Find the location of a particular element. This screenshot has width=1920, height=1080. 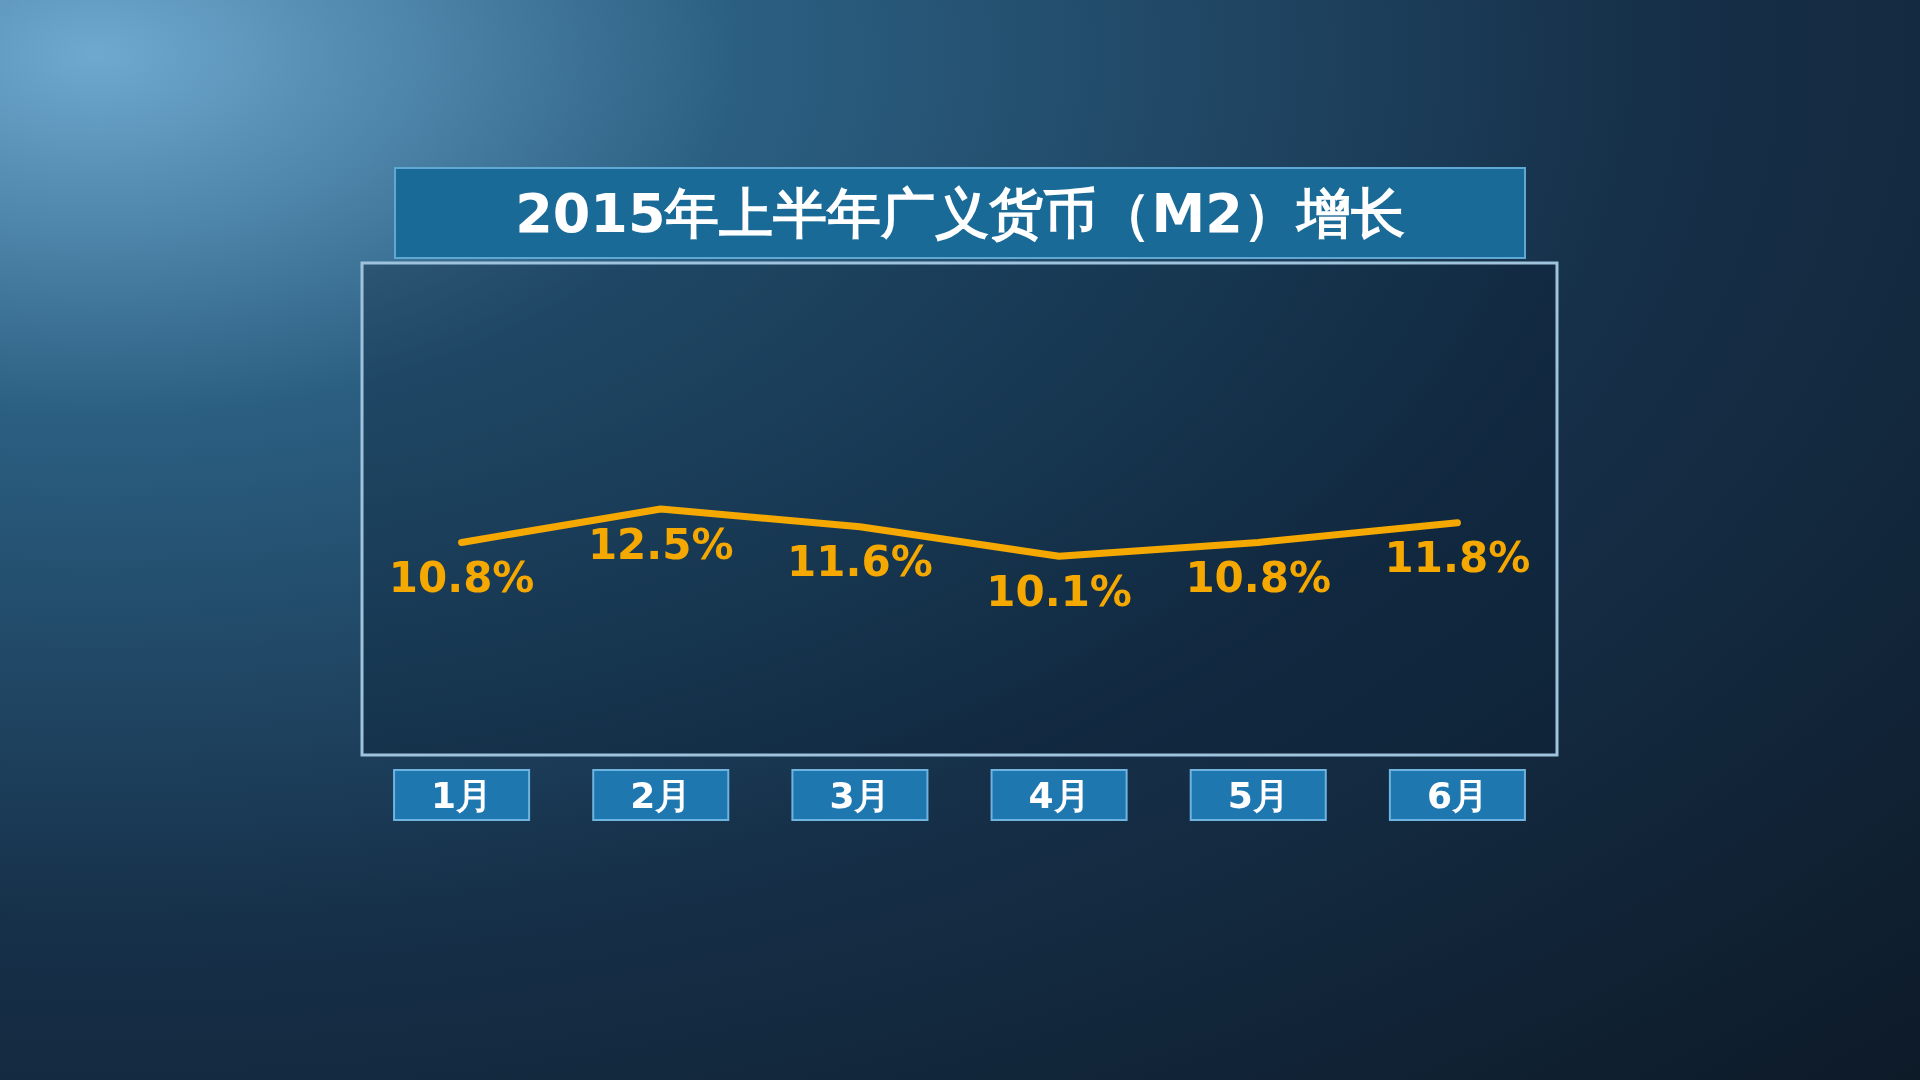

data-label: 11.6% is located at coordinates (860, 562).